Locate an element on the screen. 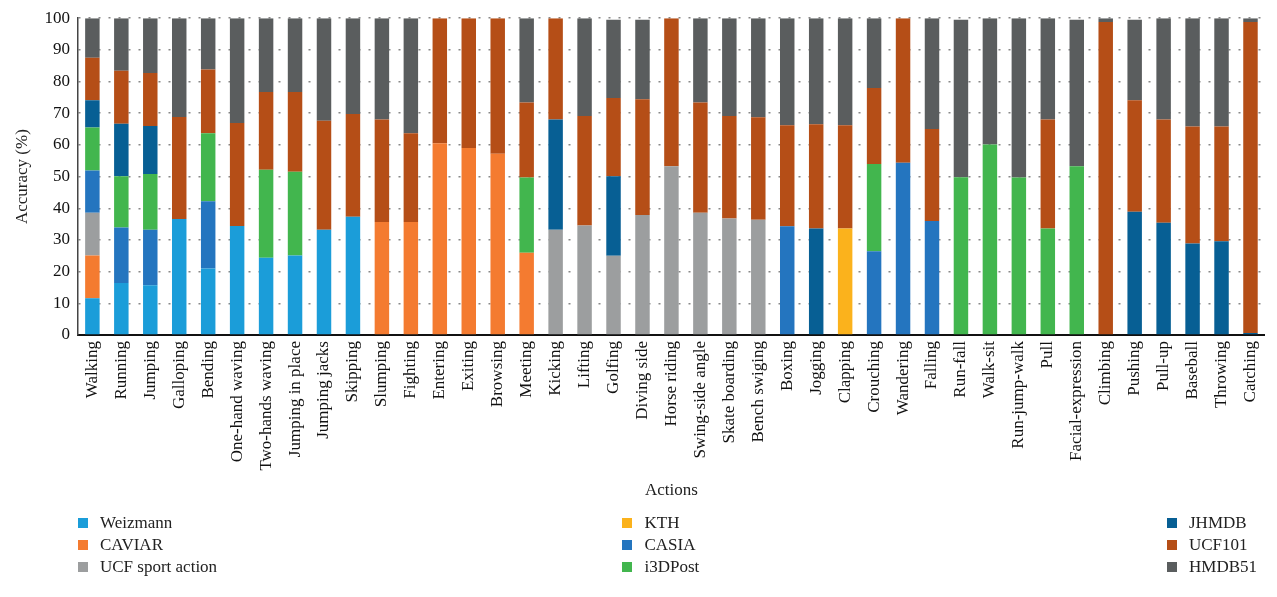 This screenshot has width=1277, height=597. y-tick-label: 60 is located at coordinates (61, 144).